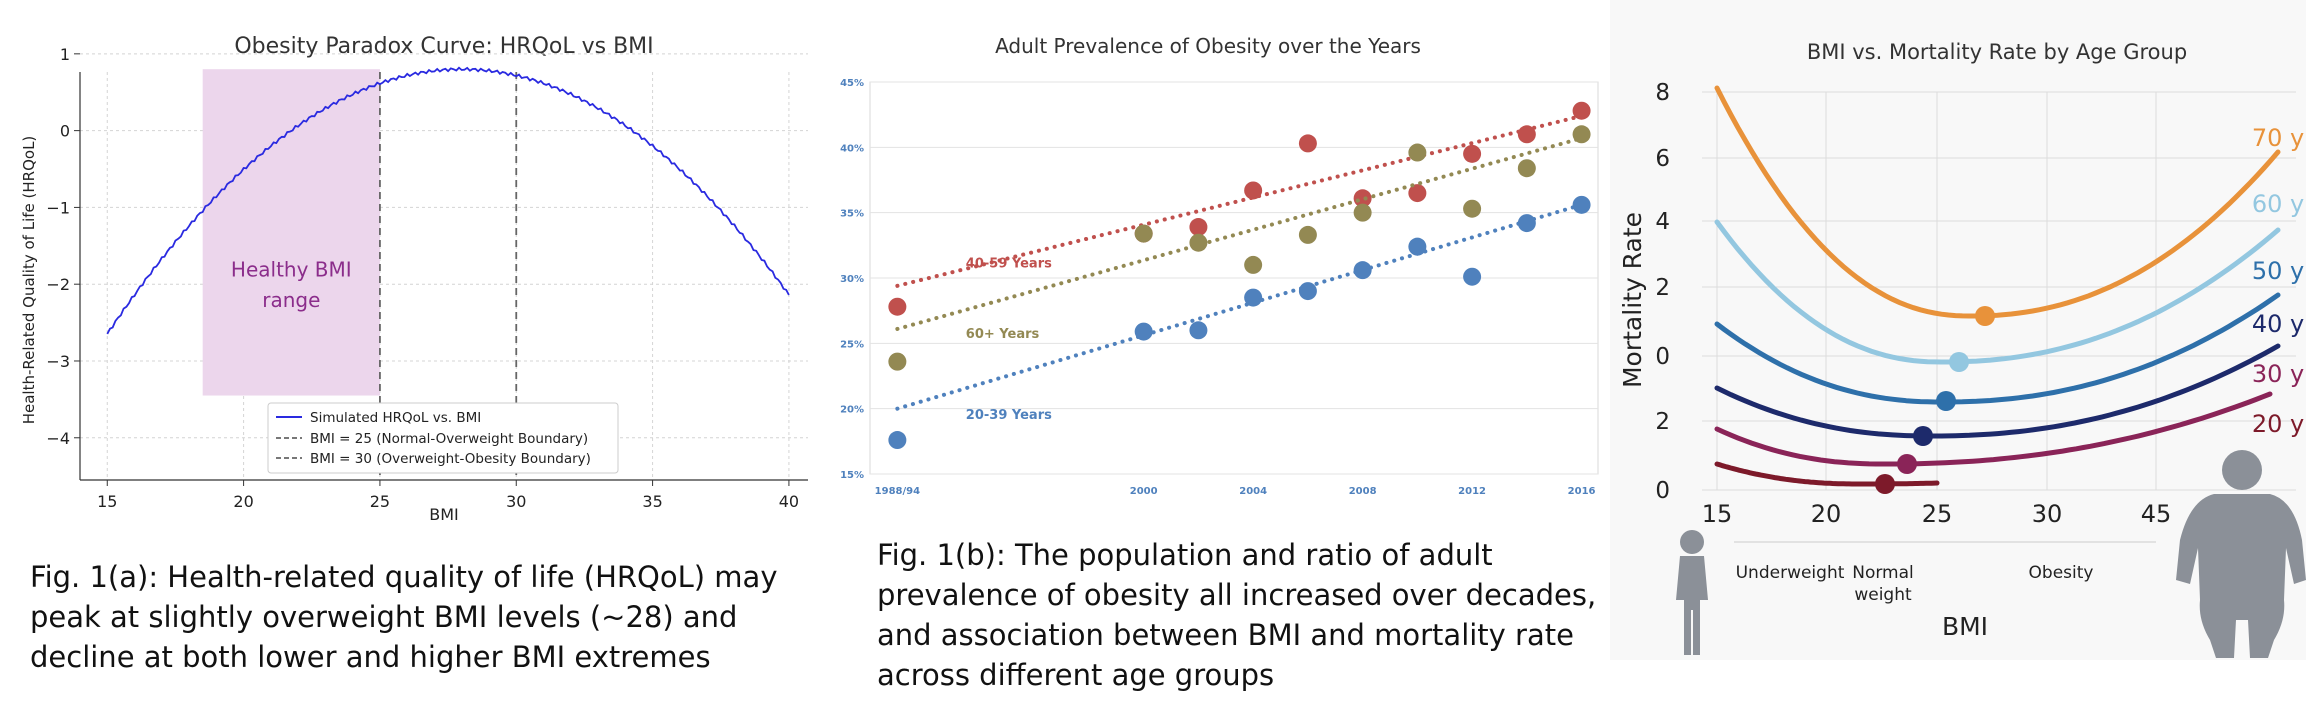  I want to click on chart-title: BMI vs. Mortality Rate by Age Group, so click(1997, 52).